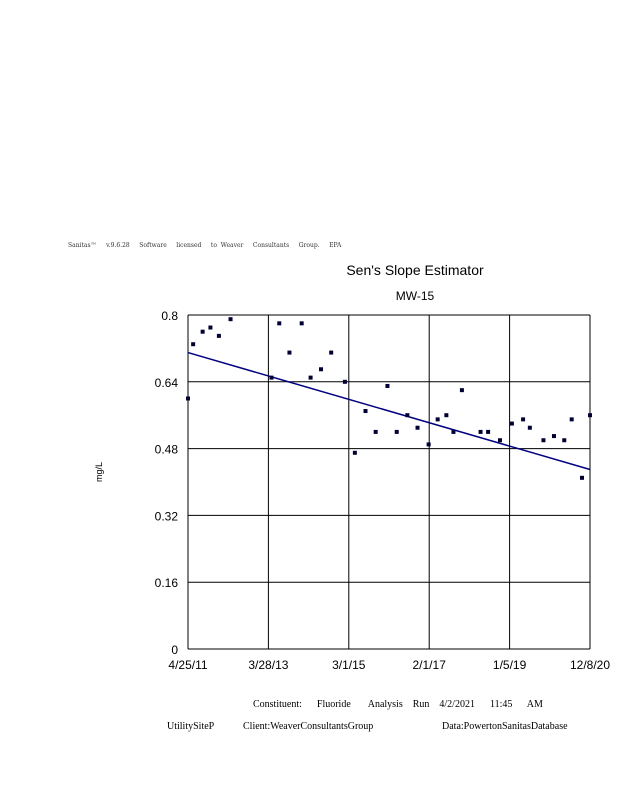 This screenshot has height=800, width=618. What do you see at coordinates (167, 516) in the screenshot?
I see `y-tick-label: 0.32` at bounding box center [167, 516].